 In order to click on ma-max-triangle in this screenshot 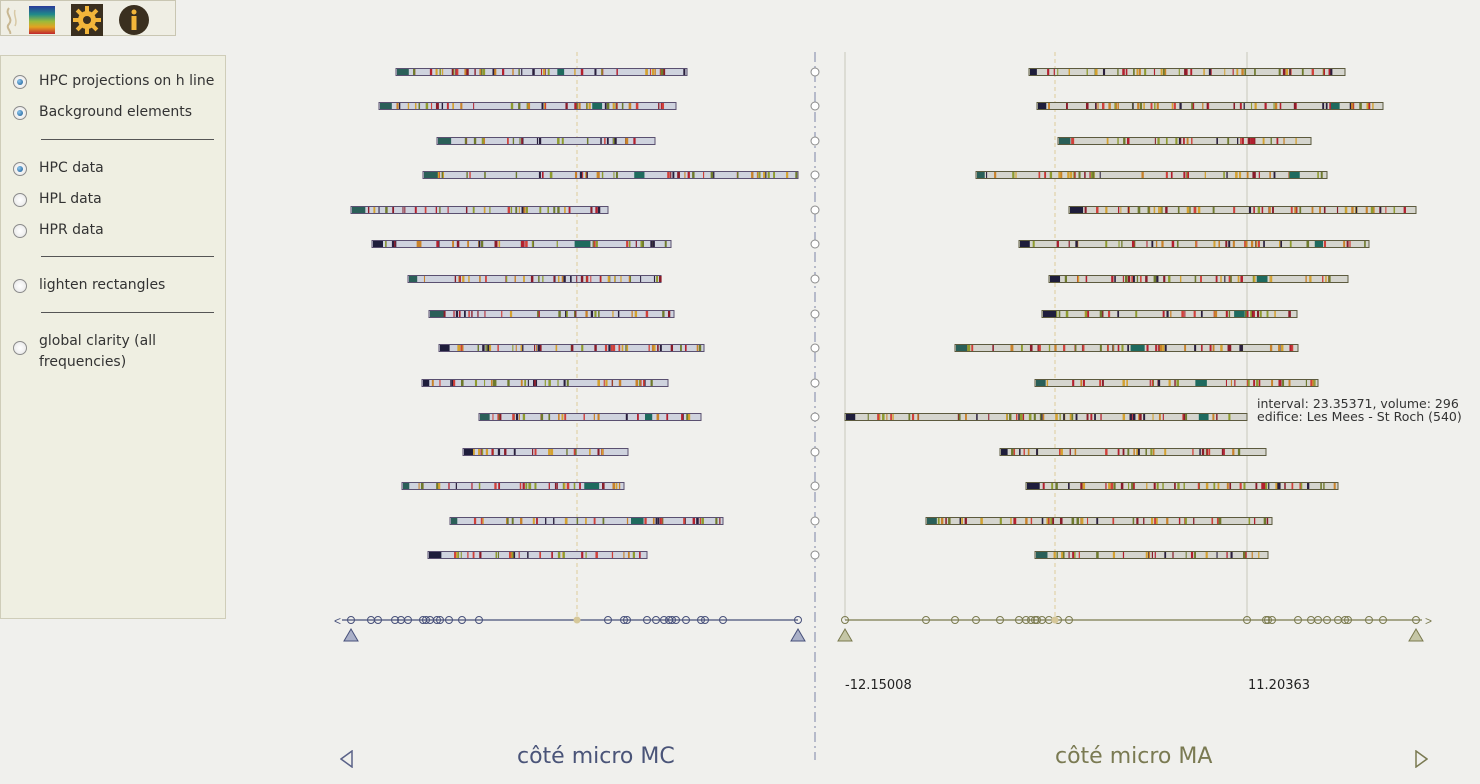, I will do `click(1416, 635)`.